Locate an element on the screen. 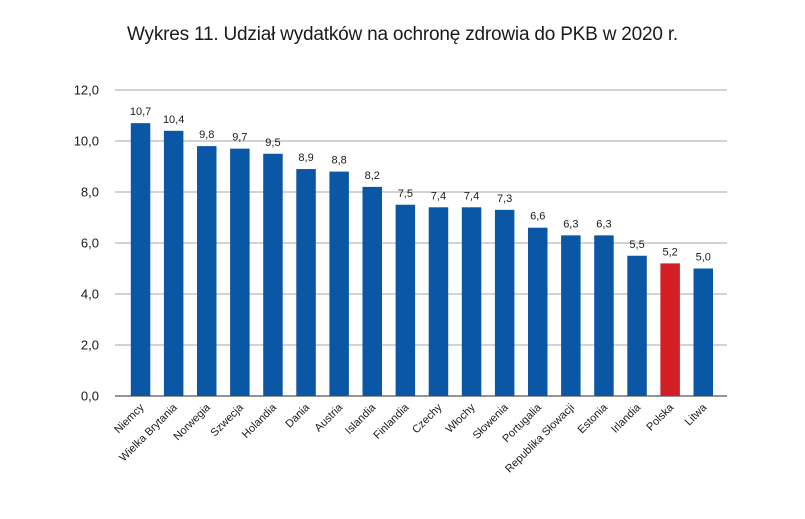 The height and width of the screenshot is (519, 805). data-label: 8,8 is located at coordinates (339, 161).